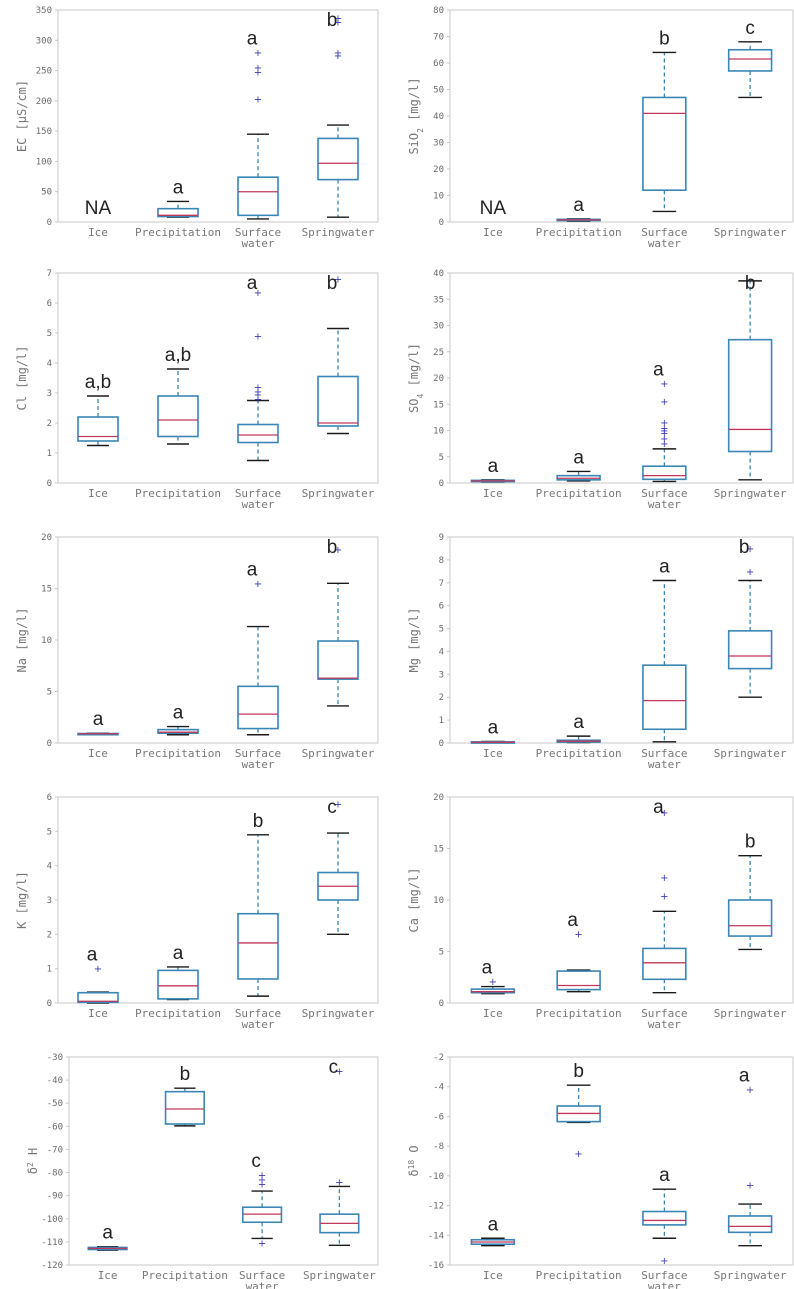 The width and height of the screenshot is (794, 1289). I want to click on y-tick-label: -50, so click(55, 1104).